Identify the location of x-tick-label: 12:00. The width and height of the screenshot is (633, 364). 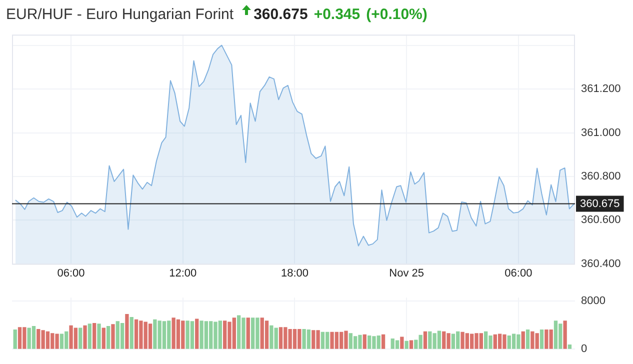
(183, 273).